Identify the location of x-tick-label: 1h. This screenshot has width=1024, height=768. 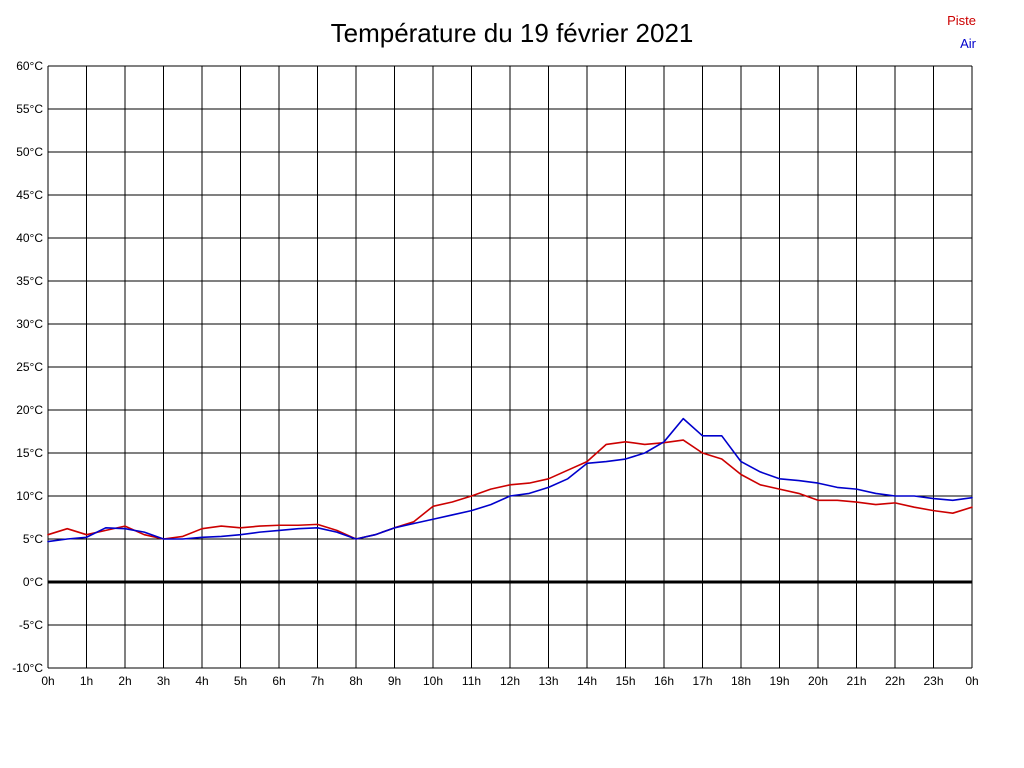
(86, 681).